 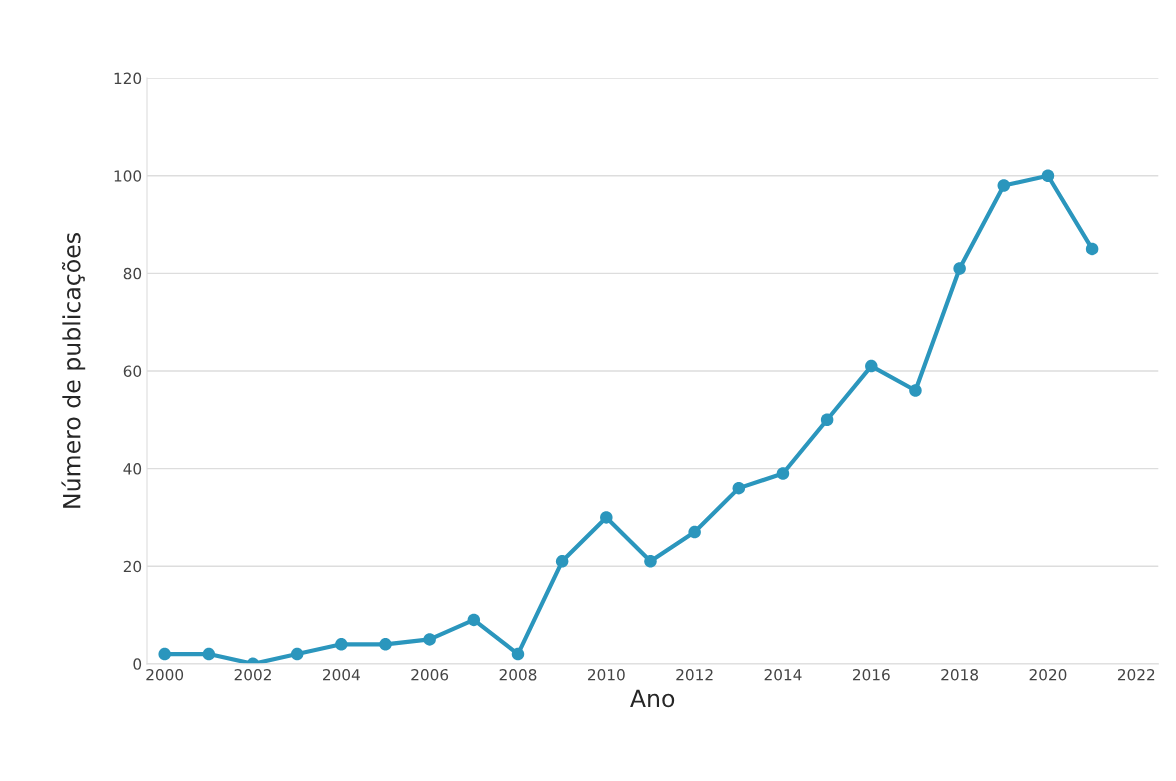 I want to click on x-tick-label: 2010, so click(x=606, y=674).